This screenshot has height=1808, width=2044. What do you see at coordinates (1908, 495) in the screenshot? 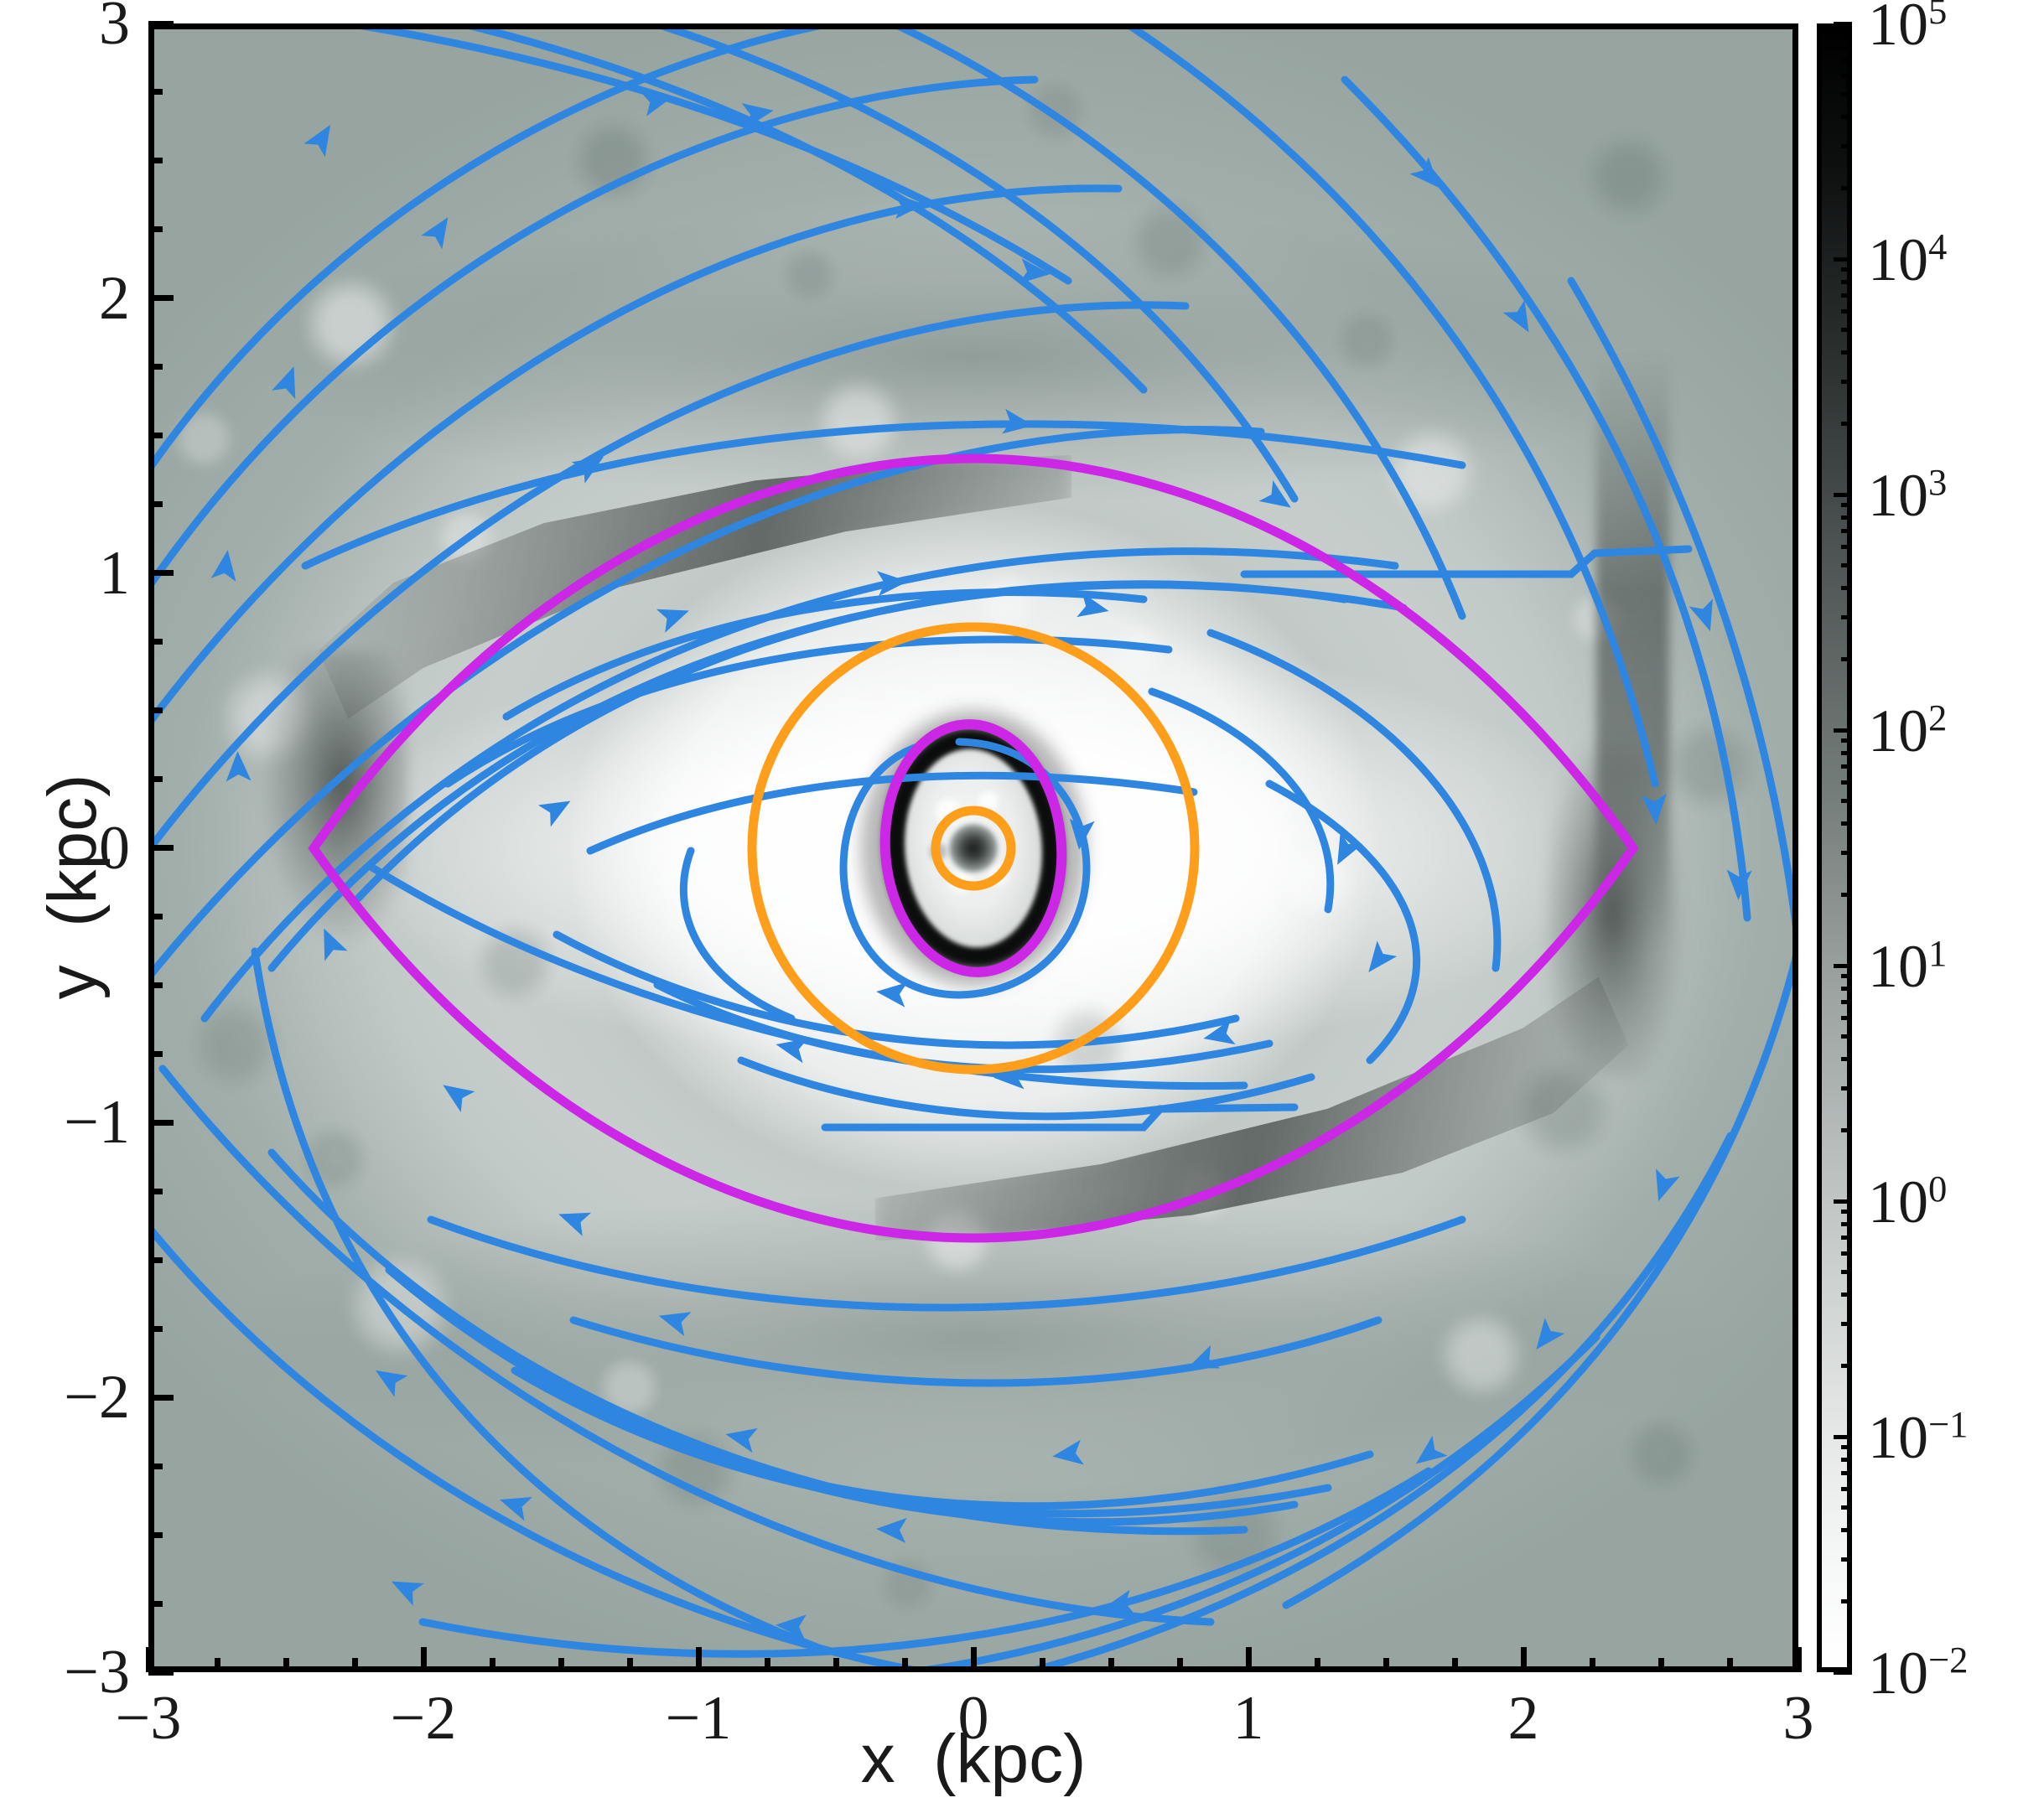
I see `colorbar-tick-label: 10³` at bounding box center [1908, 495].